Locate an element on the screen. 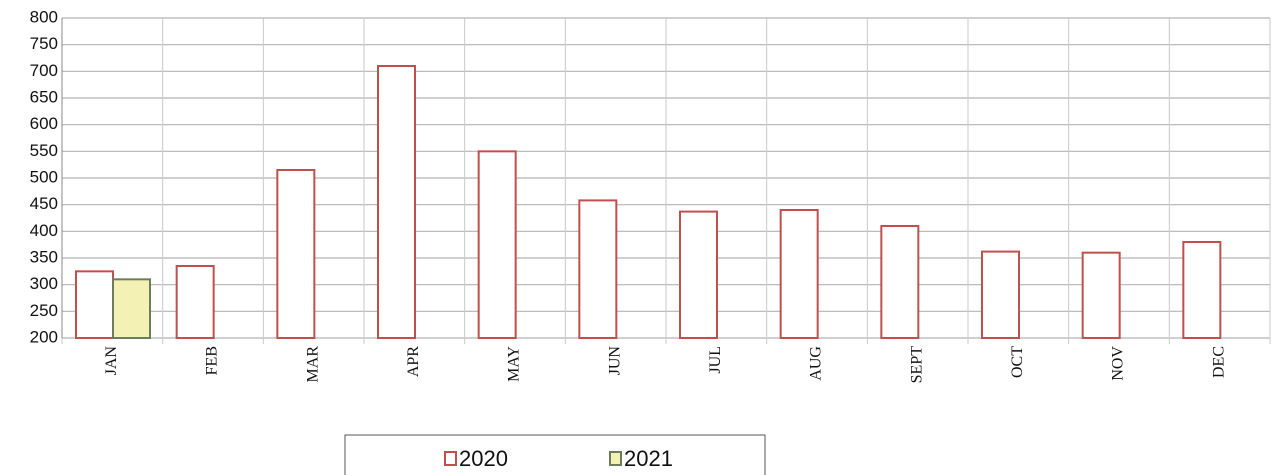 The image size is (1280, 475). y-tick-label: 800 is located at coordinates (44, 16).